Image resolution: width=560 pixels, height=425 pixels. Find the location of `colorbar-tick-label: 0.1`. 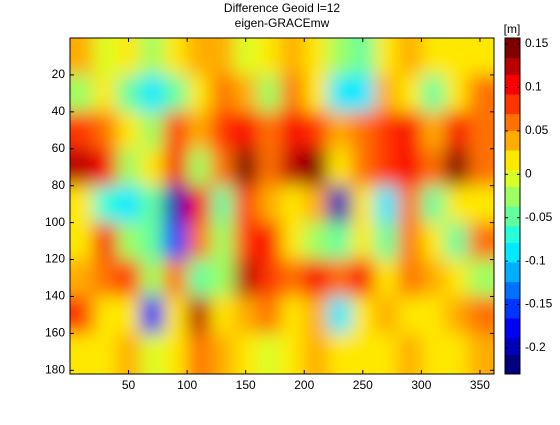

colorbar-tick-label: 0.1 is located at coordinates (533, 87).